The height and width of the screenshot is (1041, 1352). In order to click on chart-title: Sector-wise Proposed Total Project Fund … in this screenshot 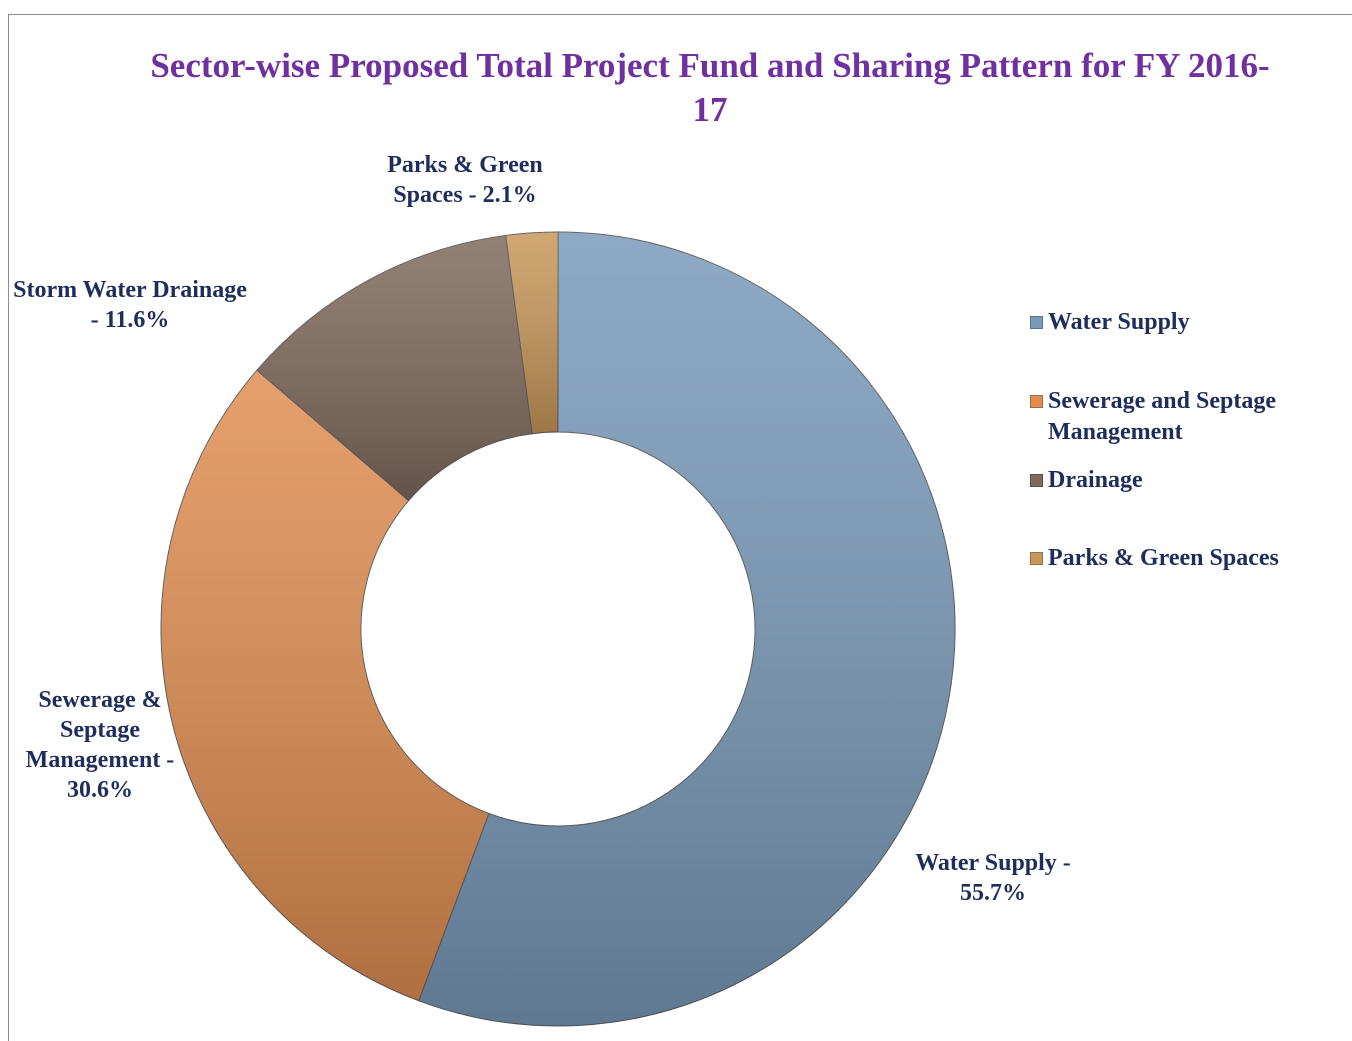, I will do `click(710, 87)`.